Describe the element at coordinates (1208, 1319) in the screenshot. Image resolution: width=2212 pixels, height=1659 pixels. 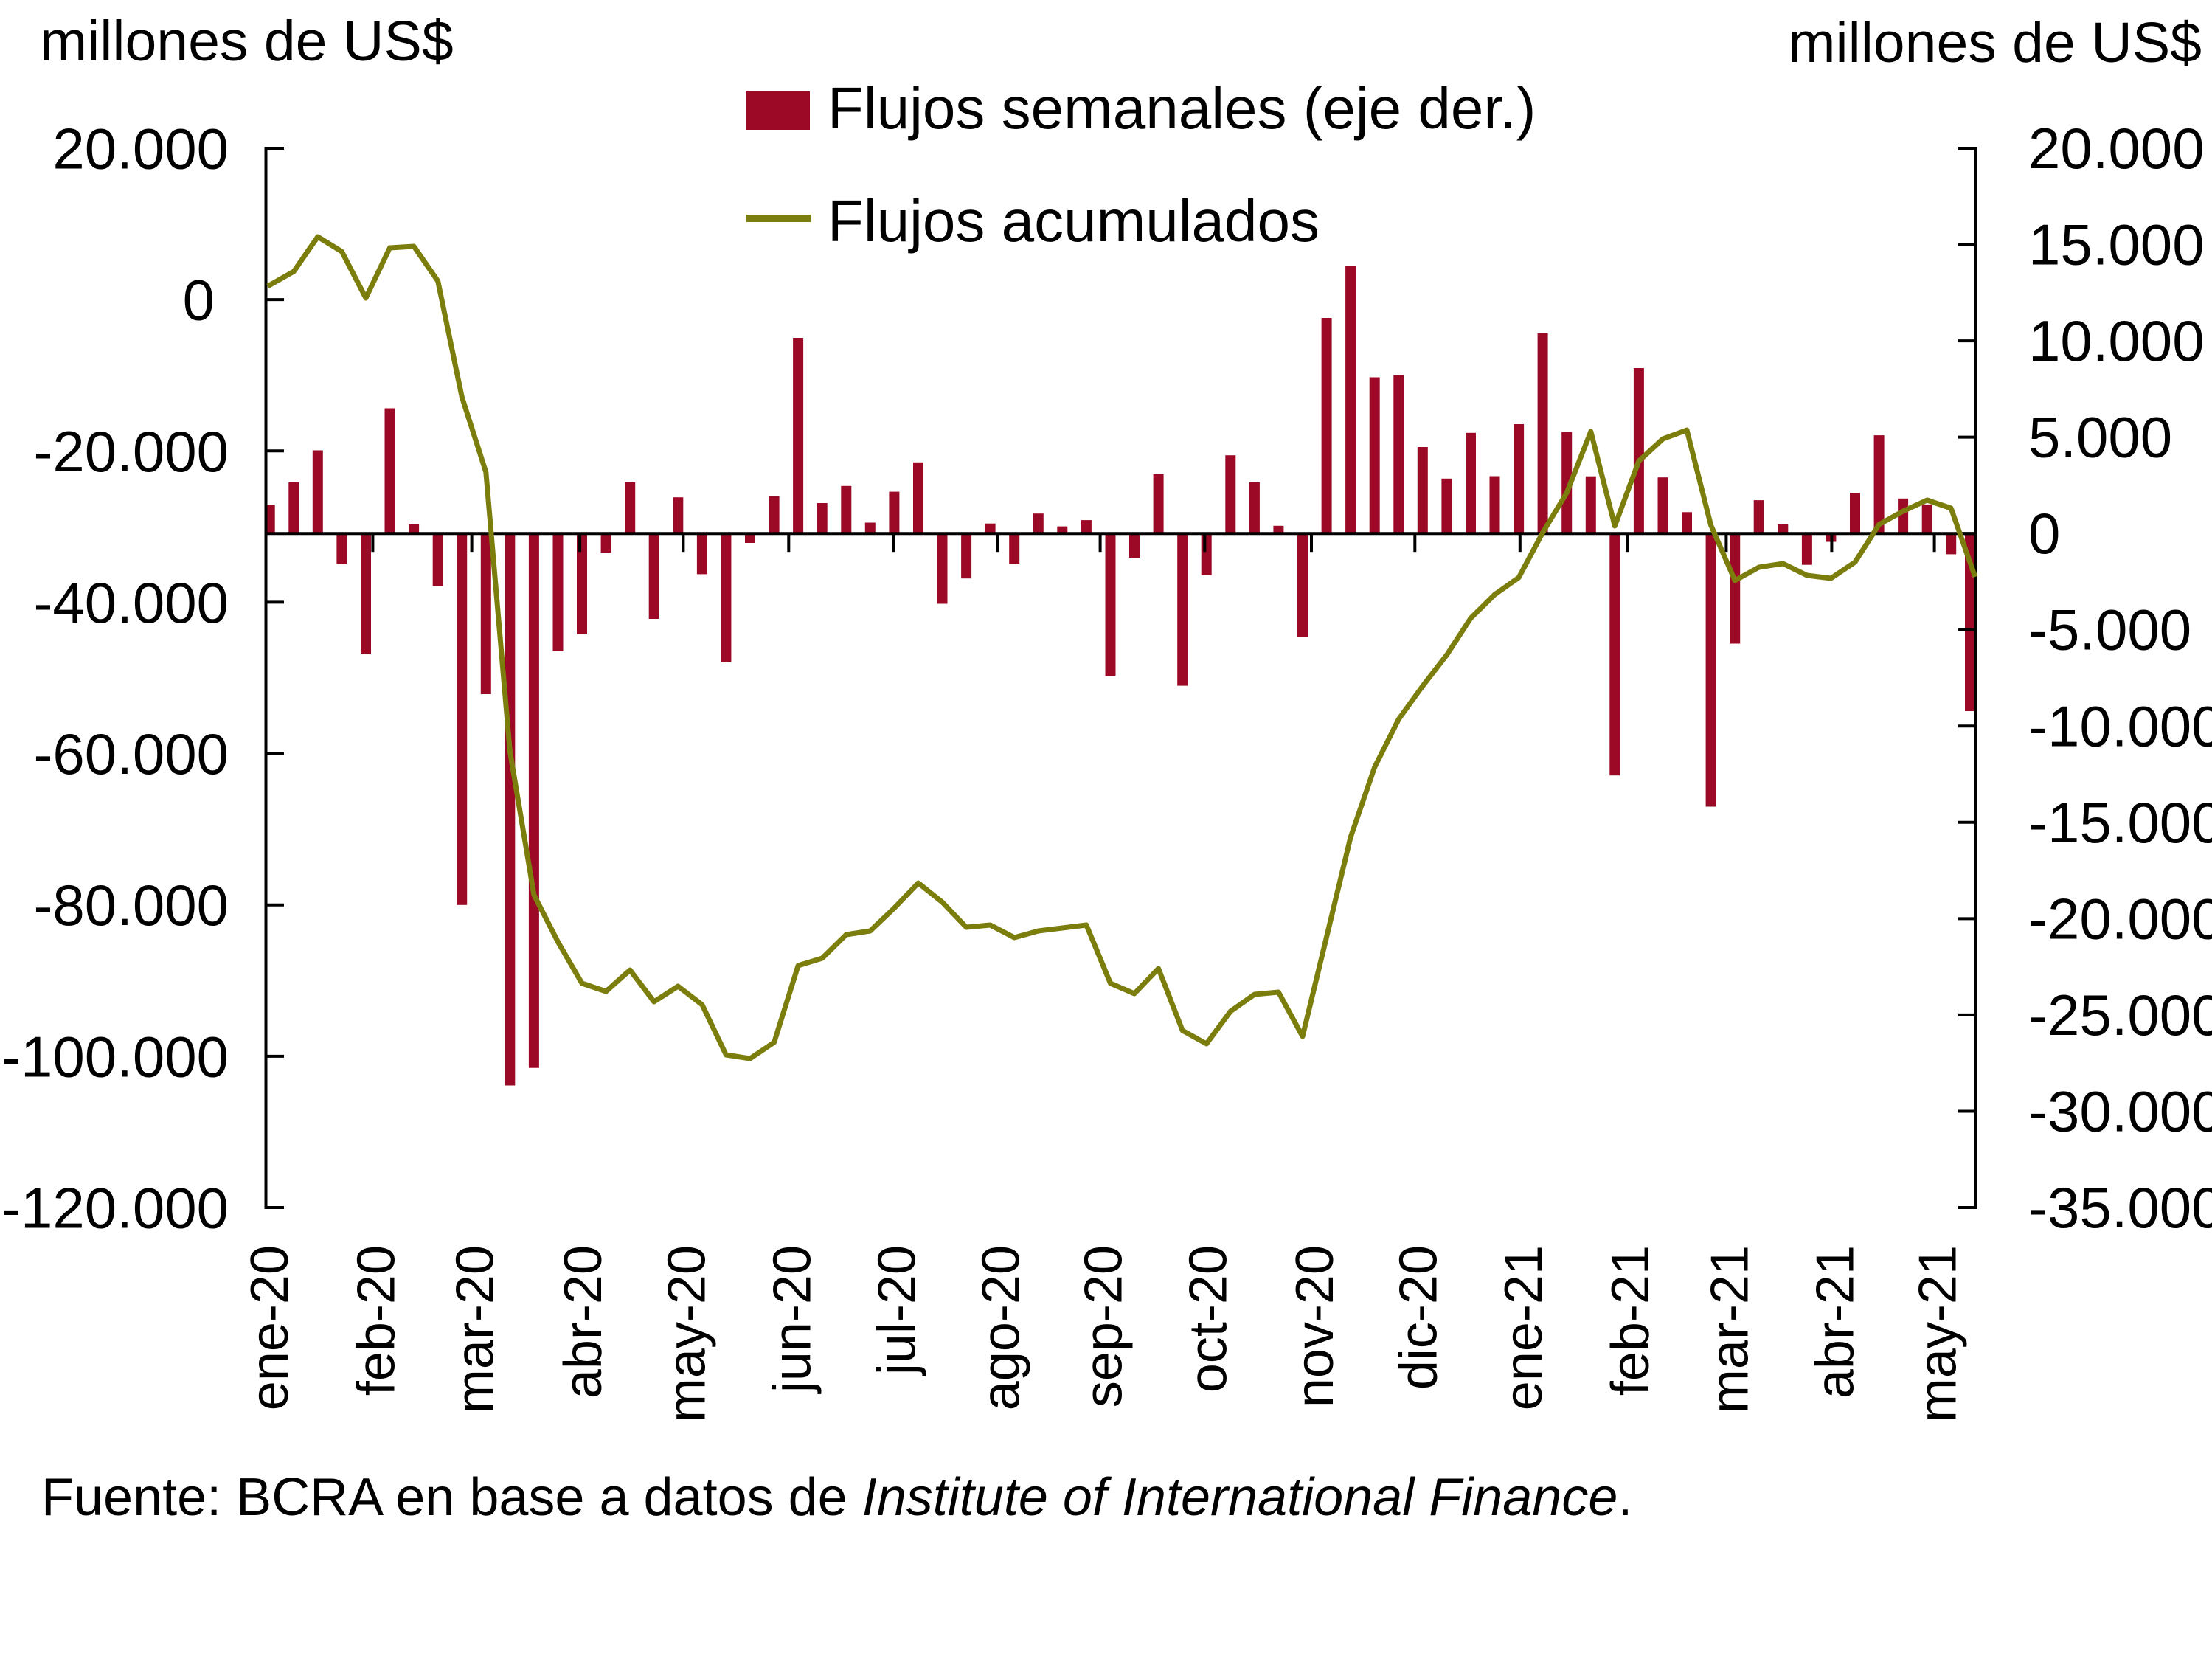
I see `svg-text: oct-20` at that location.